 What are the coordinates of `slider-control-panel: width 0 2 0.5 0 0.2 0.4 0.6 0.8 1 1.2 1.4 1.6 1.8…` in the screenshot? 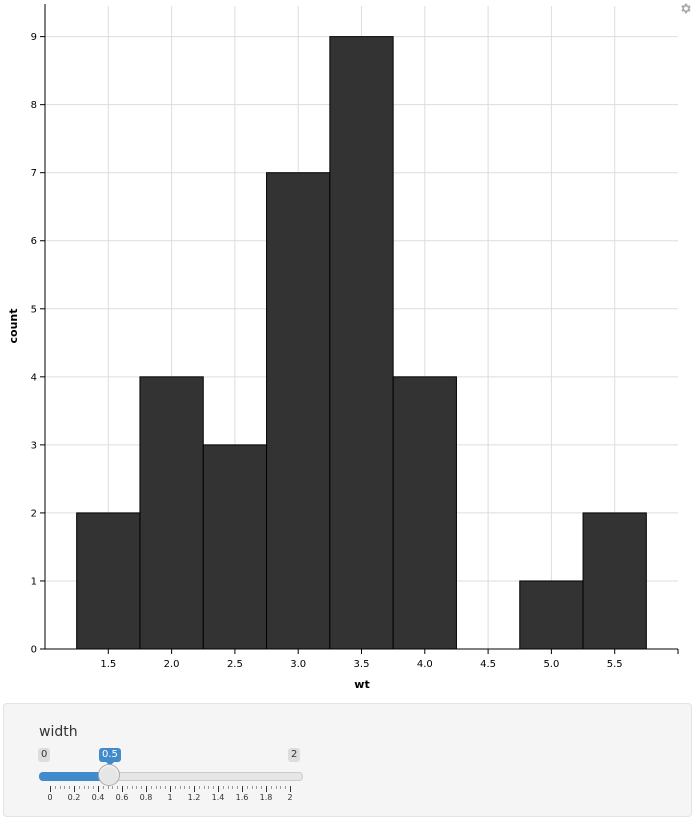 It's located at (347, 760).